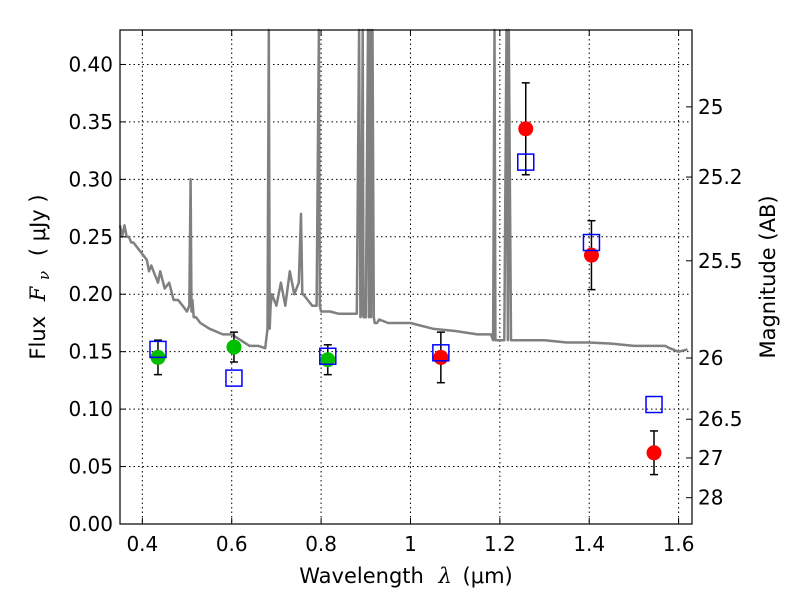 The height and width of the screenshot is (600, 800). What do you see at coordinates (90, 122) in the screenshot?
I see `y-tick-label: 0.35` at bounding box center [90, 122].